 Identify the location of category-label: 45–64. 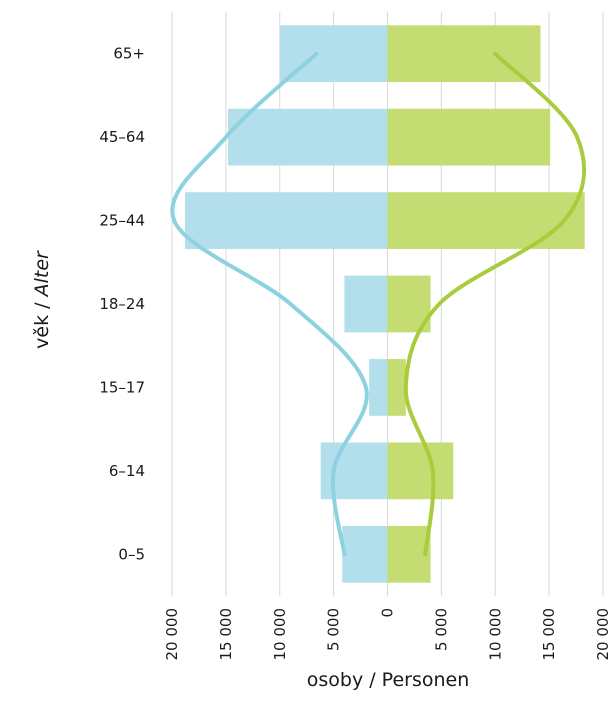
(122, 137).